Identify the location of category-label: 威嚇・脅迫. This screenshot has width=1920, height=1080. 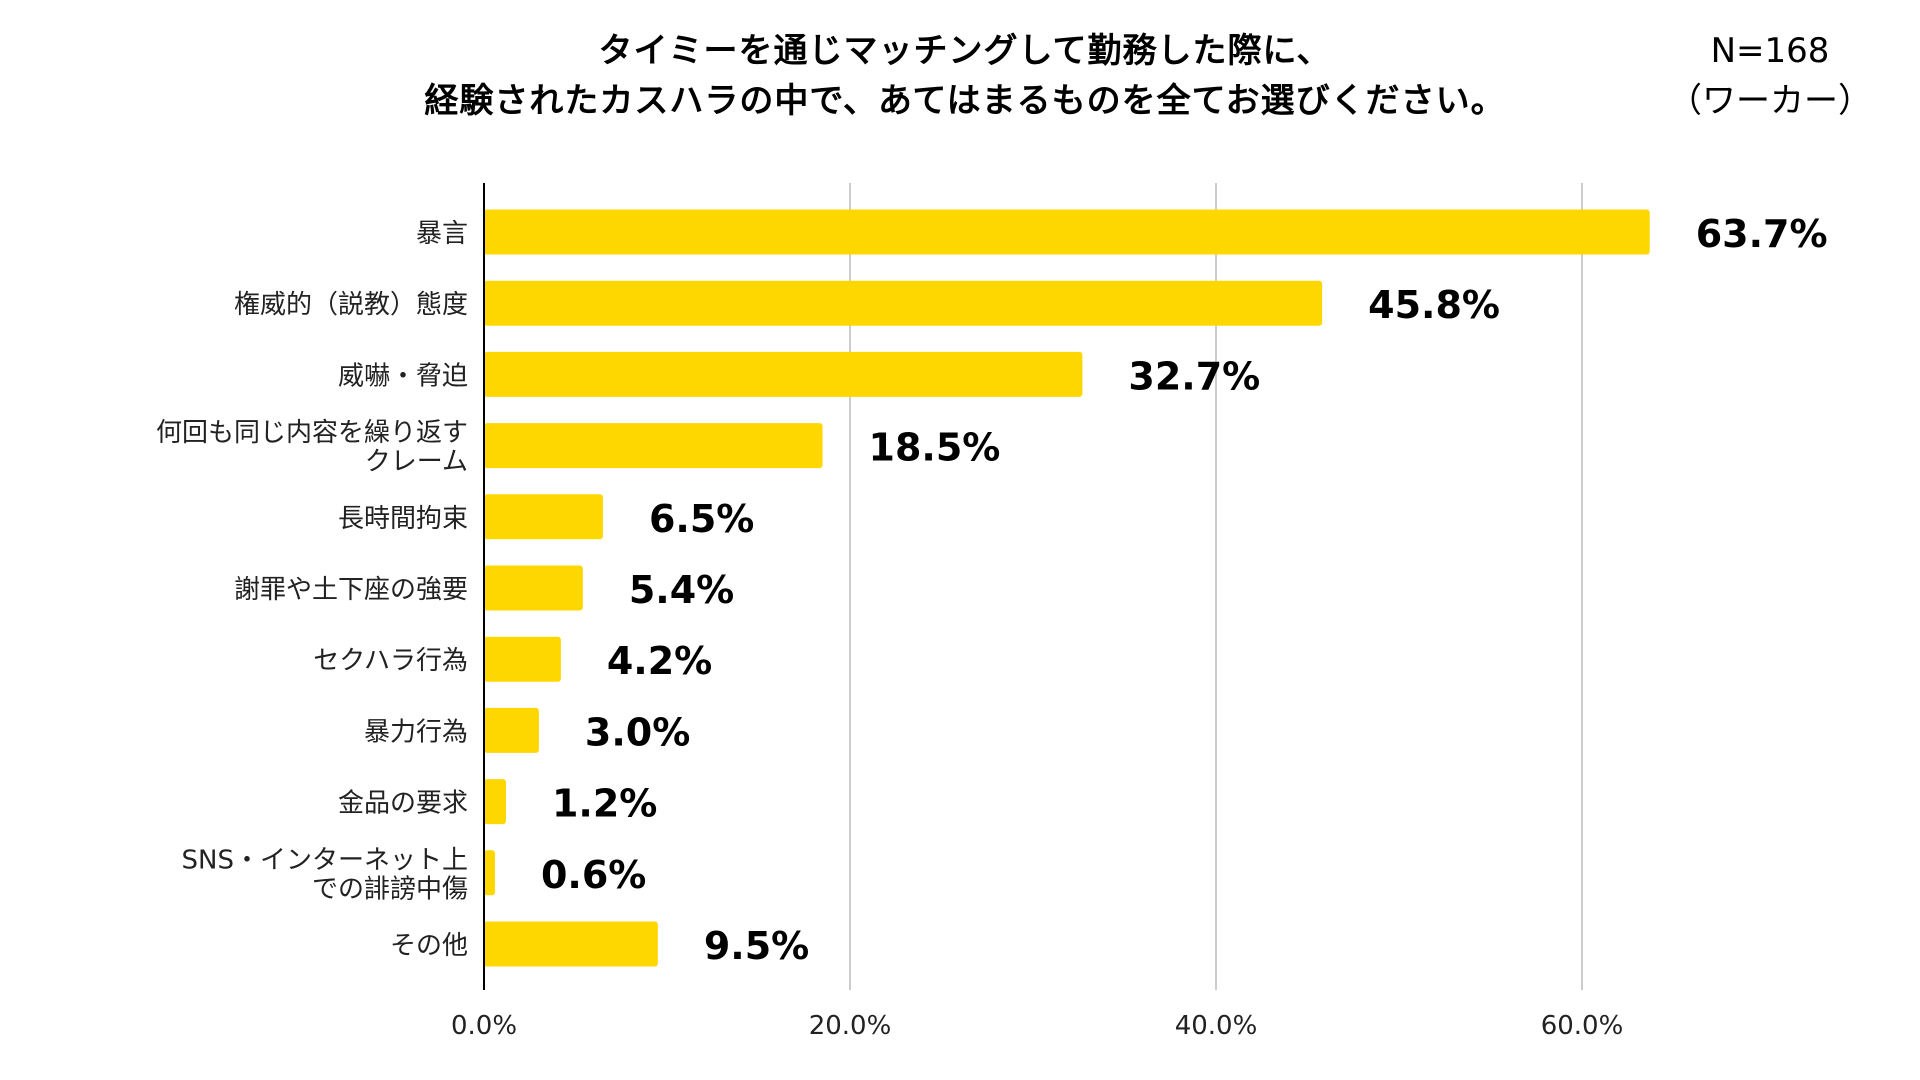
(403, 376).